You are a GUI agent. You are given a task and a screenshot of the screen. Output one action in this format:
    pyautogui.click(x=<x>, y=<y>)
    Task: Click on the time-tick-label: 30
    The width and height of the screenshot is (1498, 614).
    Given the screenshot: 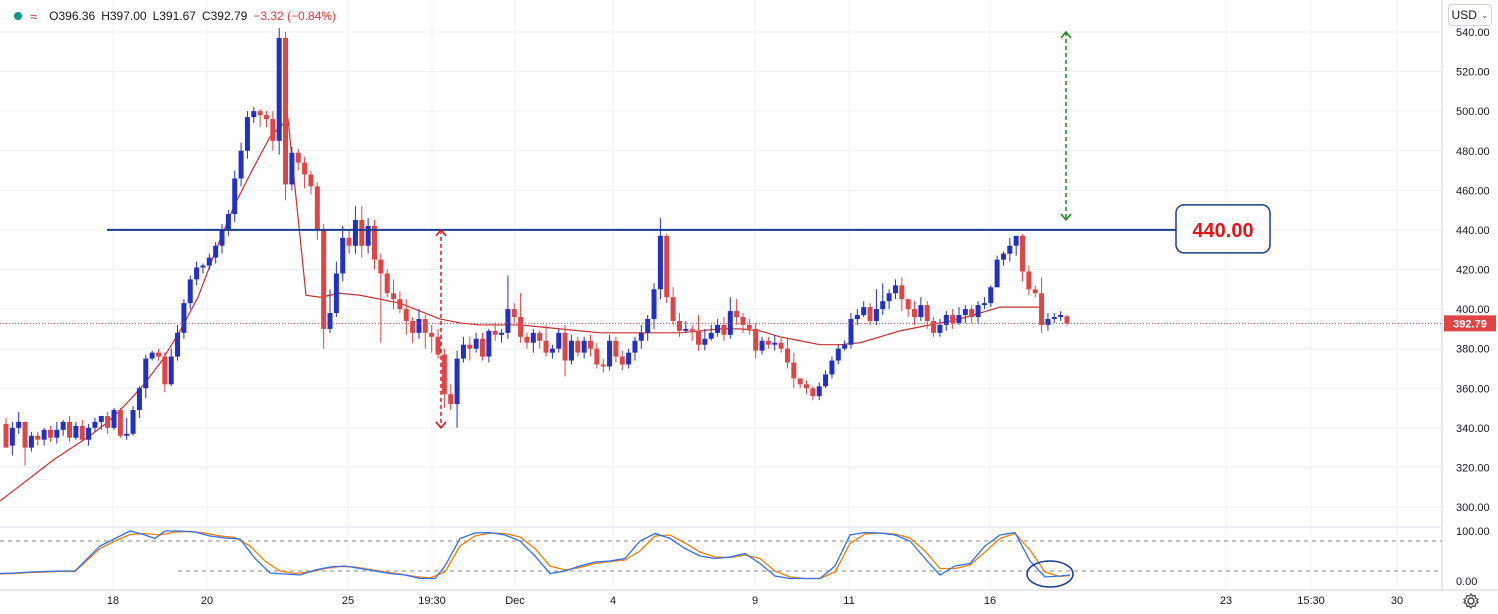 What is the action you would take?
    pyautogui.click(x=1397, y=601)
    